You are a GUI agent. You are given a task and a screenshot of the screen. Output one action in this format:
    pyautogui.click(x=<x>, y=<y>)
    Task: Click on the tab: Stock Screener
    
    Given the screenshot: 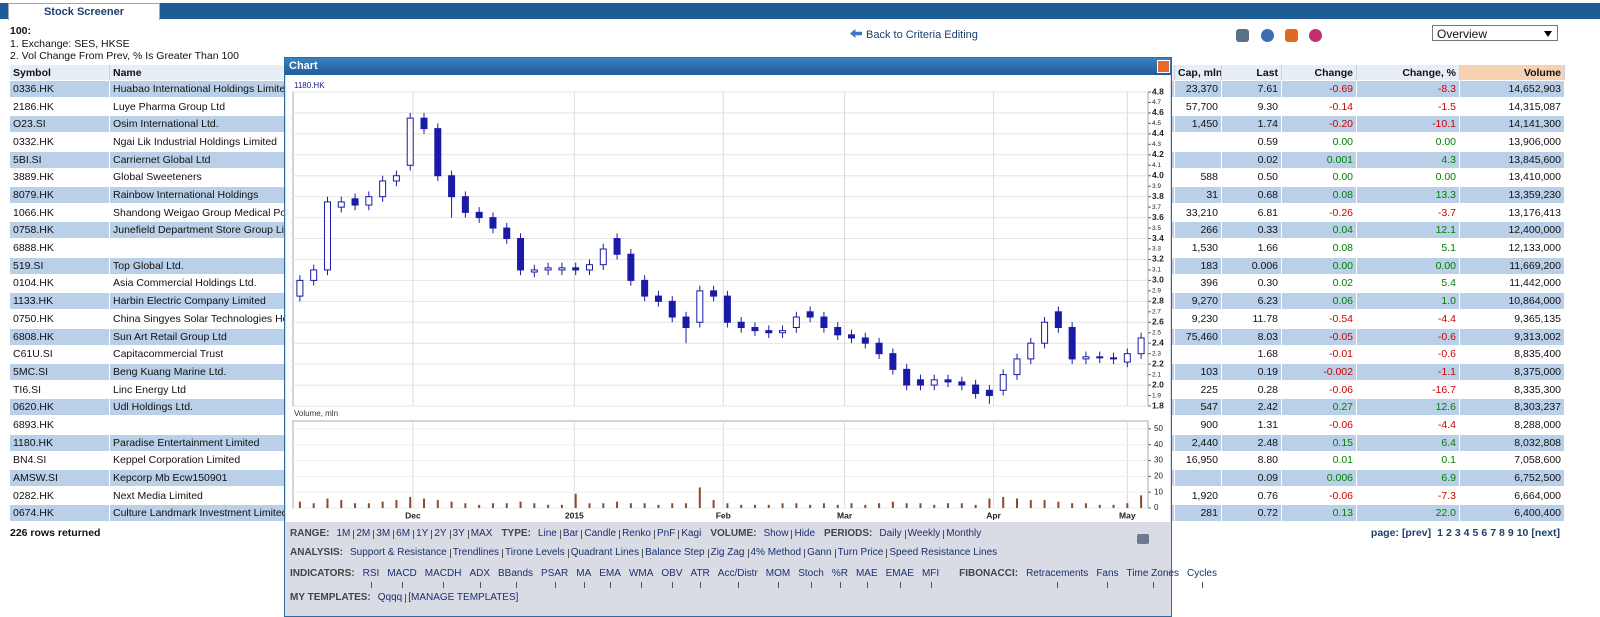 What is the action you would take?
    pyautogui.click(x=84, y=11)
    